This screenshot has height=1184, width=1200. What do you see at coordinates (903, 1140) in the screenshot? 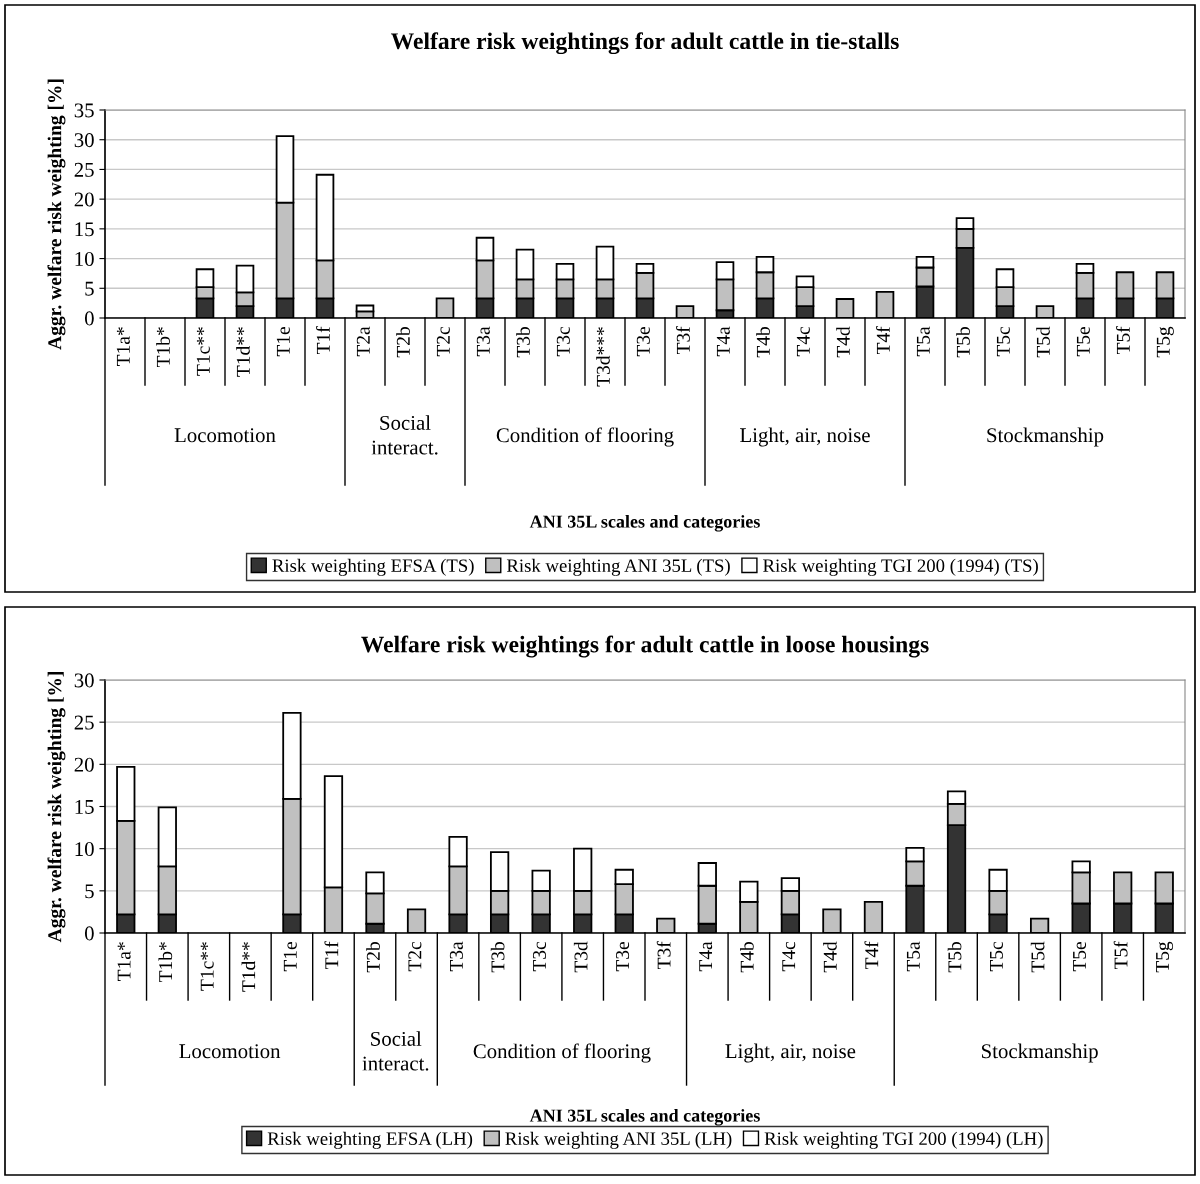
I see `legend-label: Risk weighting TGI 200 (1994) (LH)` at bounding box center [903, 1140].